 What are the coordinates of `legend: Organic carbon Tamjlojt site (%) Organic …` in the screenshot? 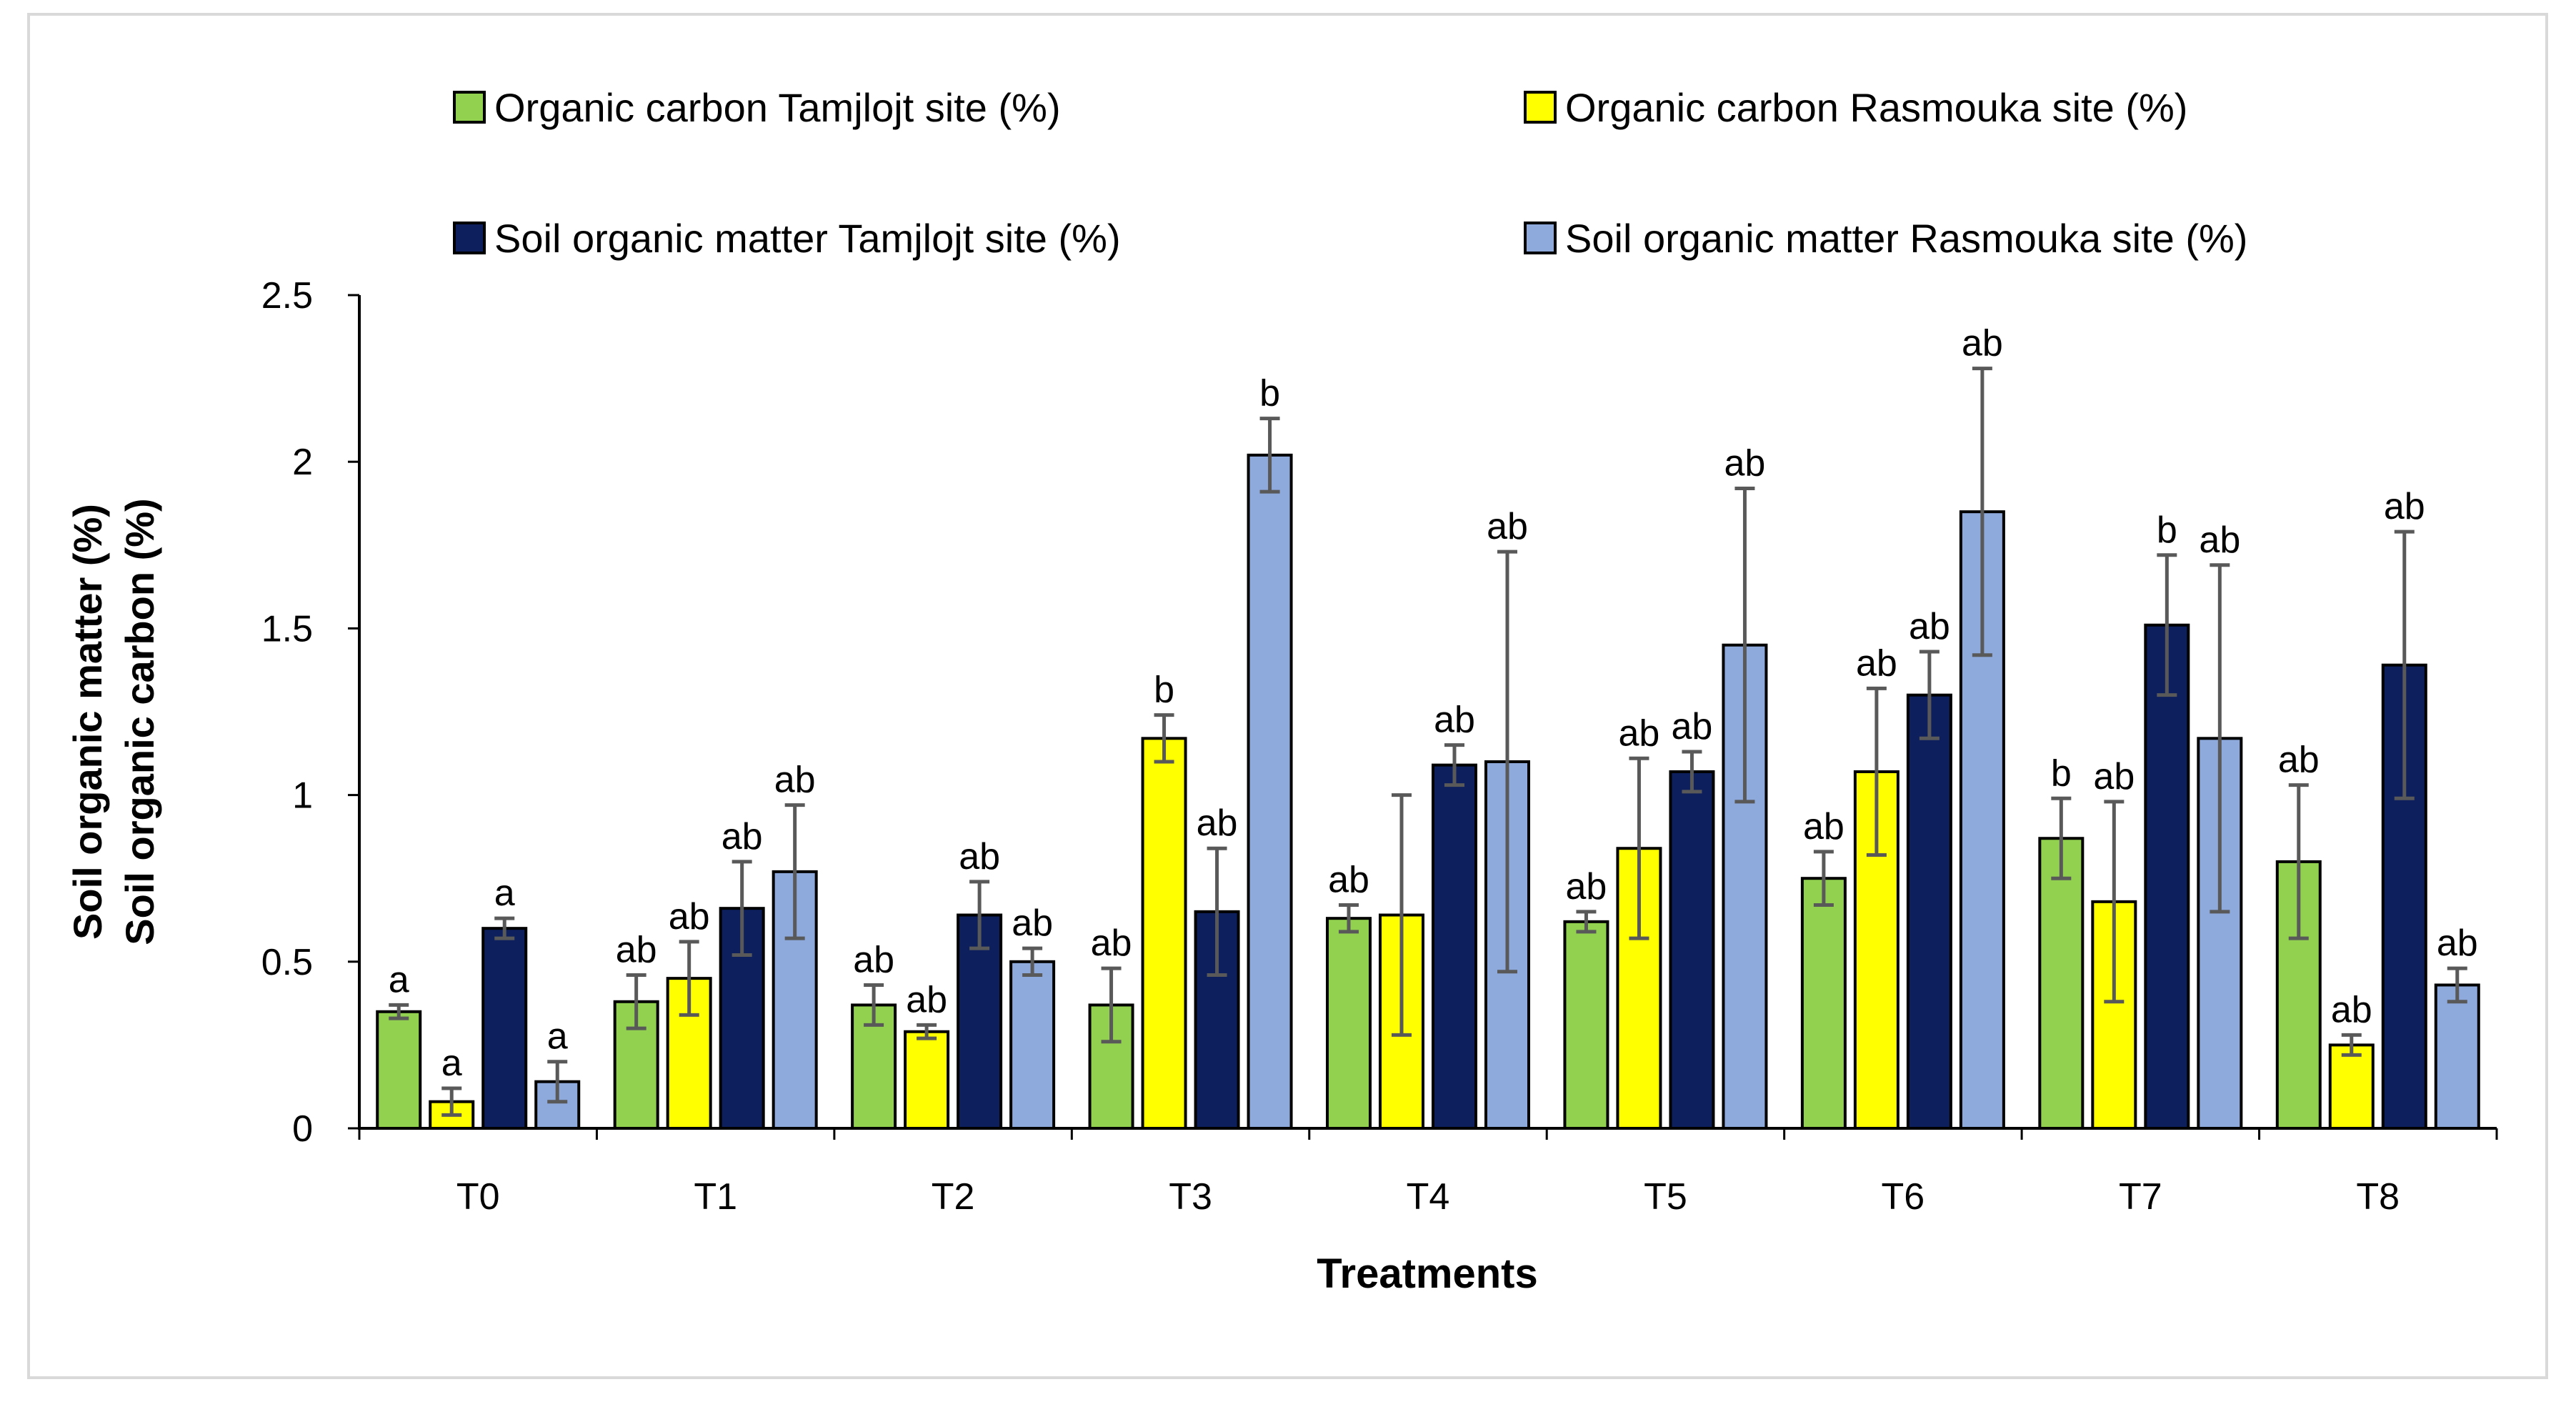 It's located at (1350, 173).